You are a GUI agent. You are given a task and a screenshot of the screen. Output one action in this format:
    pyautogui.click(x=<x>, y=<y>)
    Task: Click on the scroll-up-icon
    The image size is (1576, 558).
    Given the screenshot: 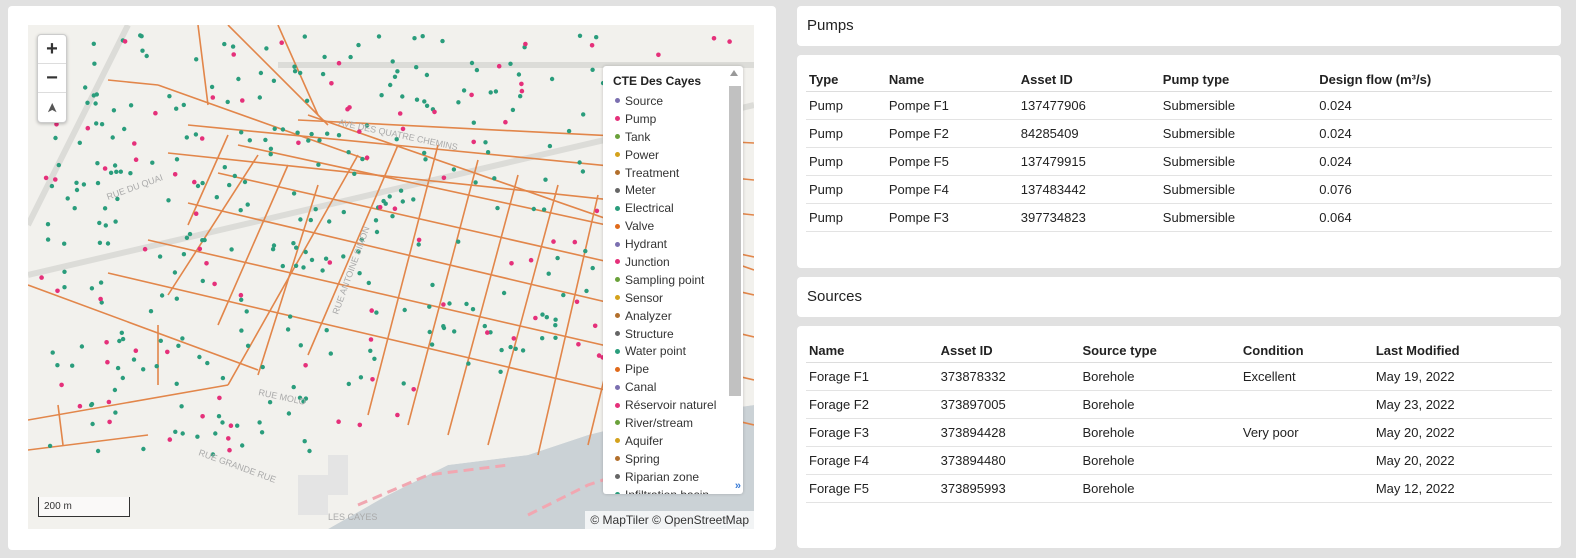 What is the action you would take?
    pyautogui.click(x=734, y=73)
    